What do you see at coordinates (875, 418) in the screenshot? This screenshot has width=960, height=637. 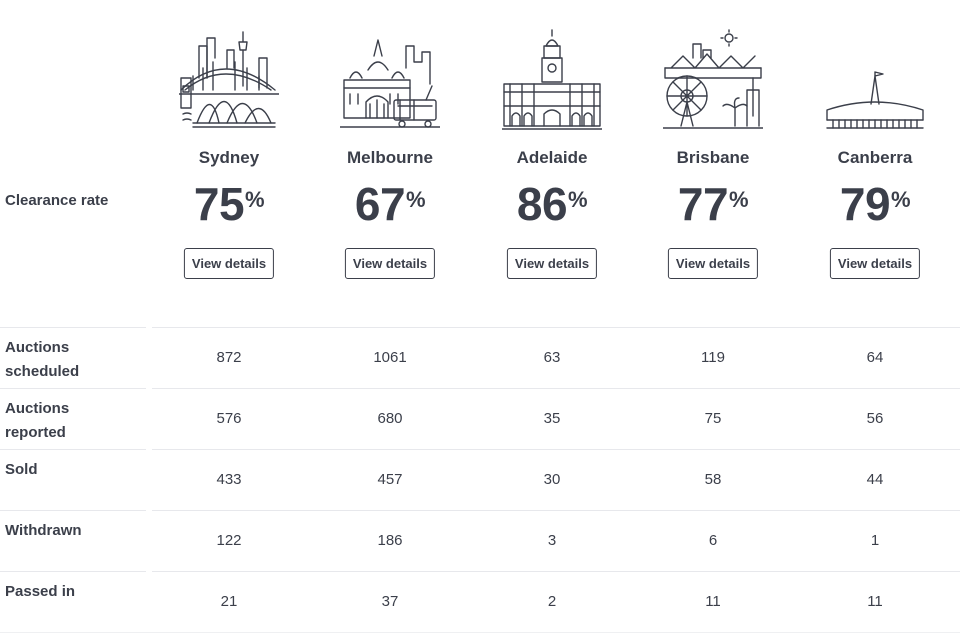 I see `table-cell: 56` at bounding box center [875, 418].